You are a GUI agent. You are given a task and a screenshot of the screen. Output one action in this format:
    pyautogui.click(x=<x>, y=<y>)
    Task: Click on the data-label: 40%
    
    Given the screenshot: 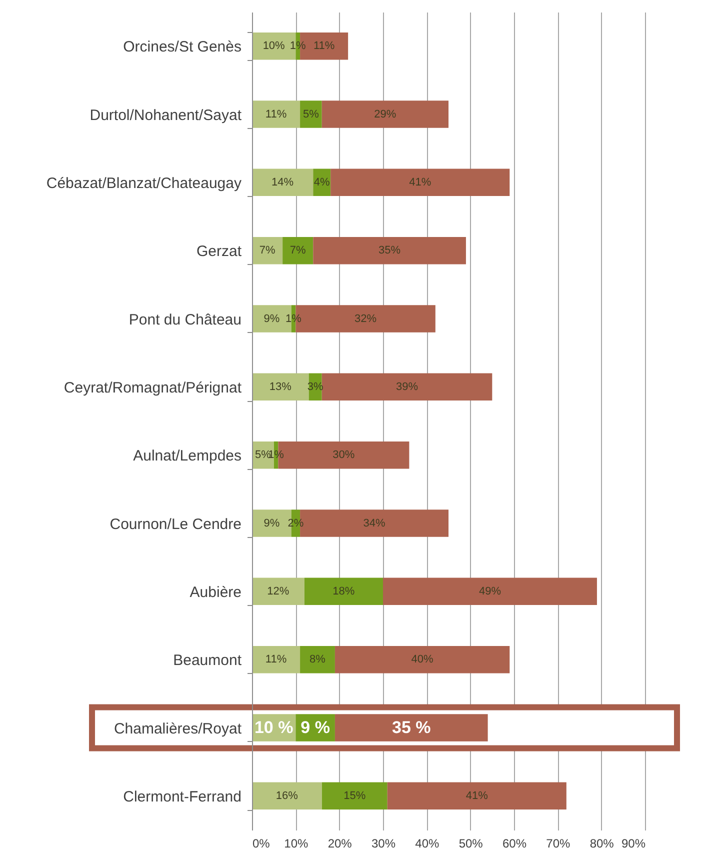 What is the action you would take?
    pyautogui.click(x=422, y=660)
    